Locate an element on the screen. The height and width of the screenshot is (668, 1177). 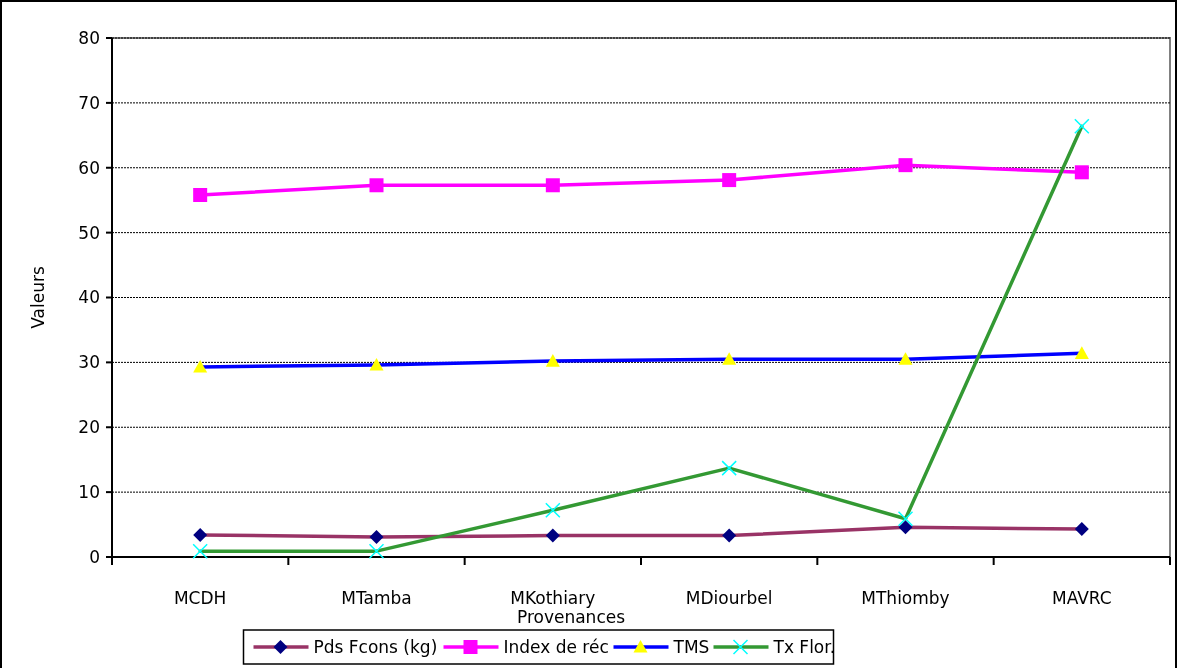
y-tick-label: 70 is located at coordinates (89, 102).